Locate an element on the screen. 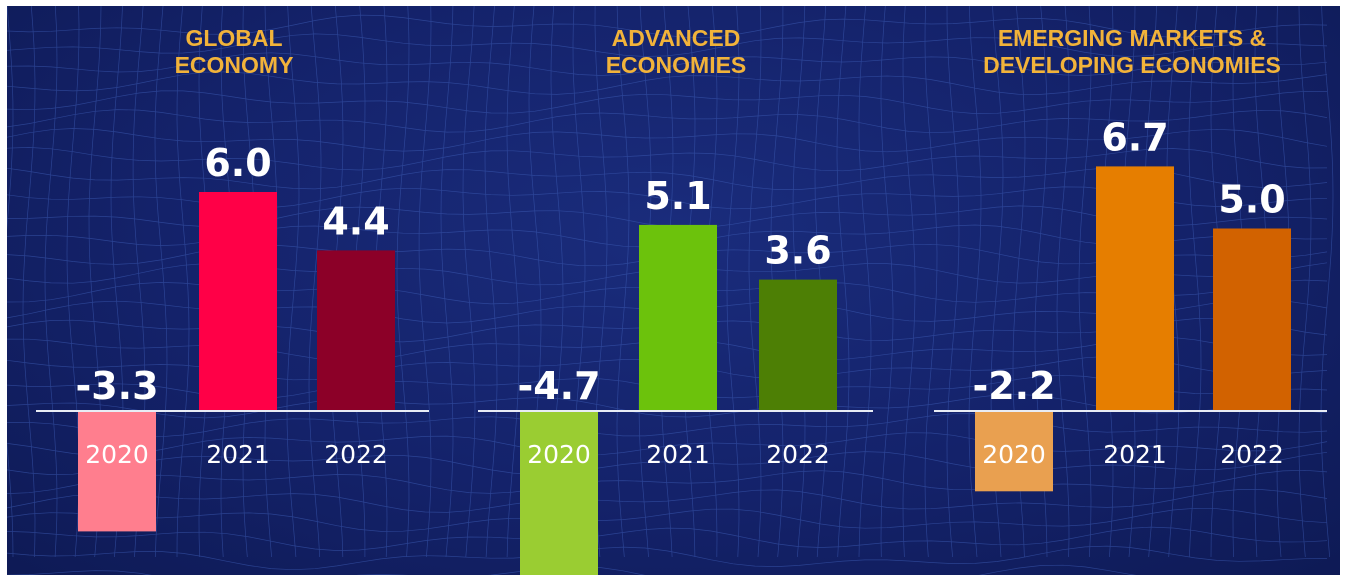  value-label: 6.0 is located at coordinates (237, 163).